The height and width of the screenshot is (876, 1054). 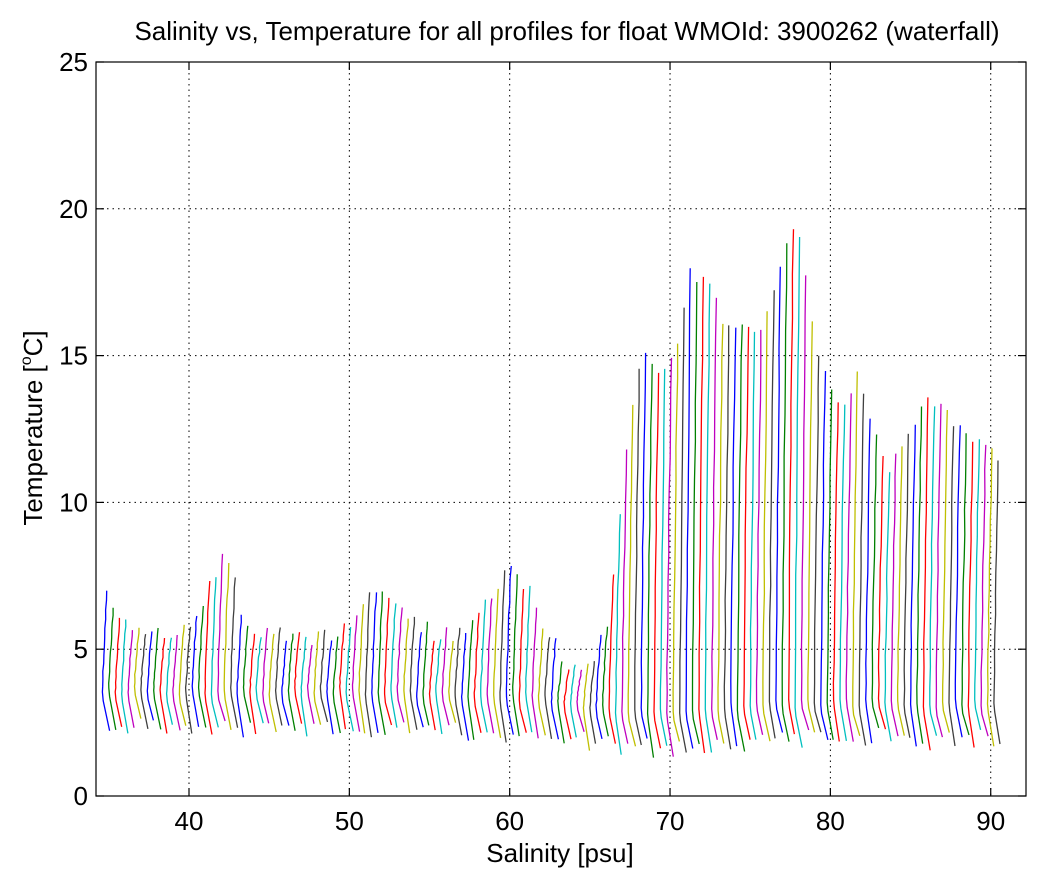 What do you see at coordinates (990, 821) in the screenshot?
I see `x-tick-label: 90` at bounding box center [990, 821].